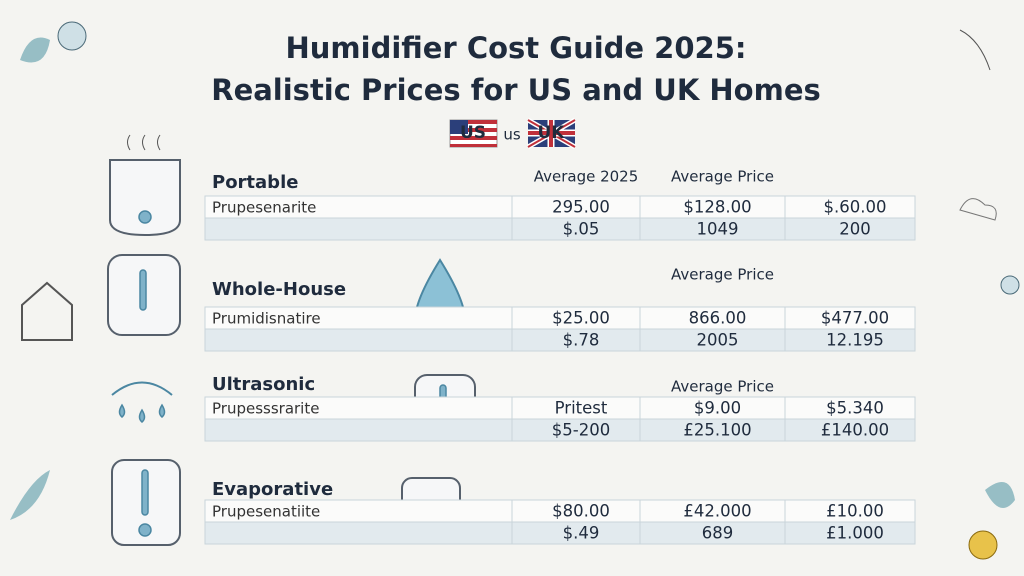 This screenshot has width=1024, height=576. What do you see at coordinates (855, 207) in the screenshot?
I see `price-cell: $.60.00` at bounding box center [855, 207].